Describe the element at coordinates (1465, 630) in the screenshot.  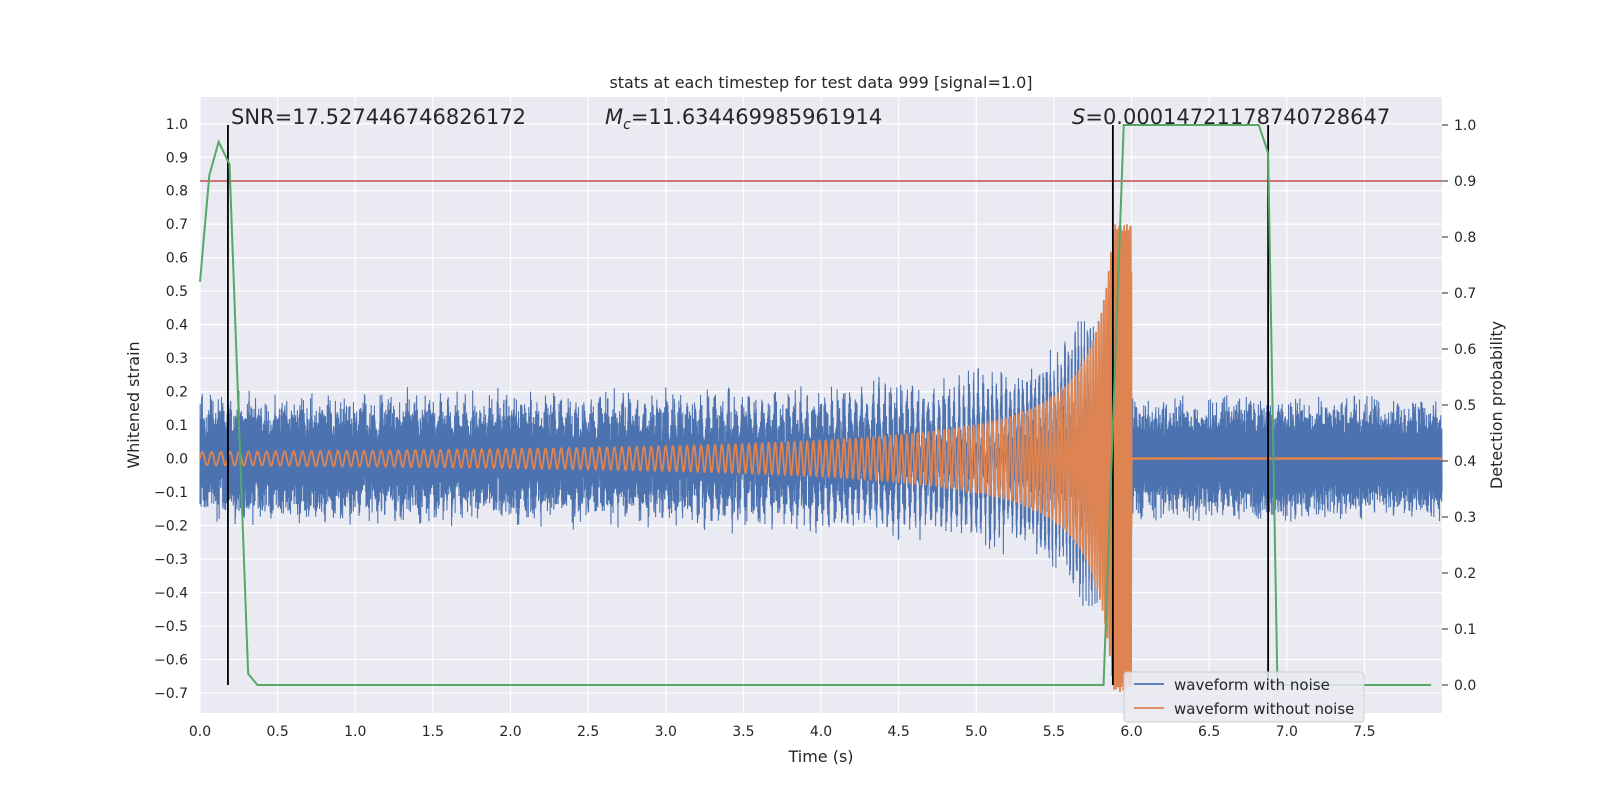
I see `y-right-tick-label: 0.1` at that location.